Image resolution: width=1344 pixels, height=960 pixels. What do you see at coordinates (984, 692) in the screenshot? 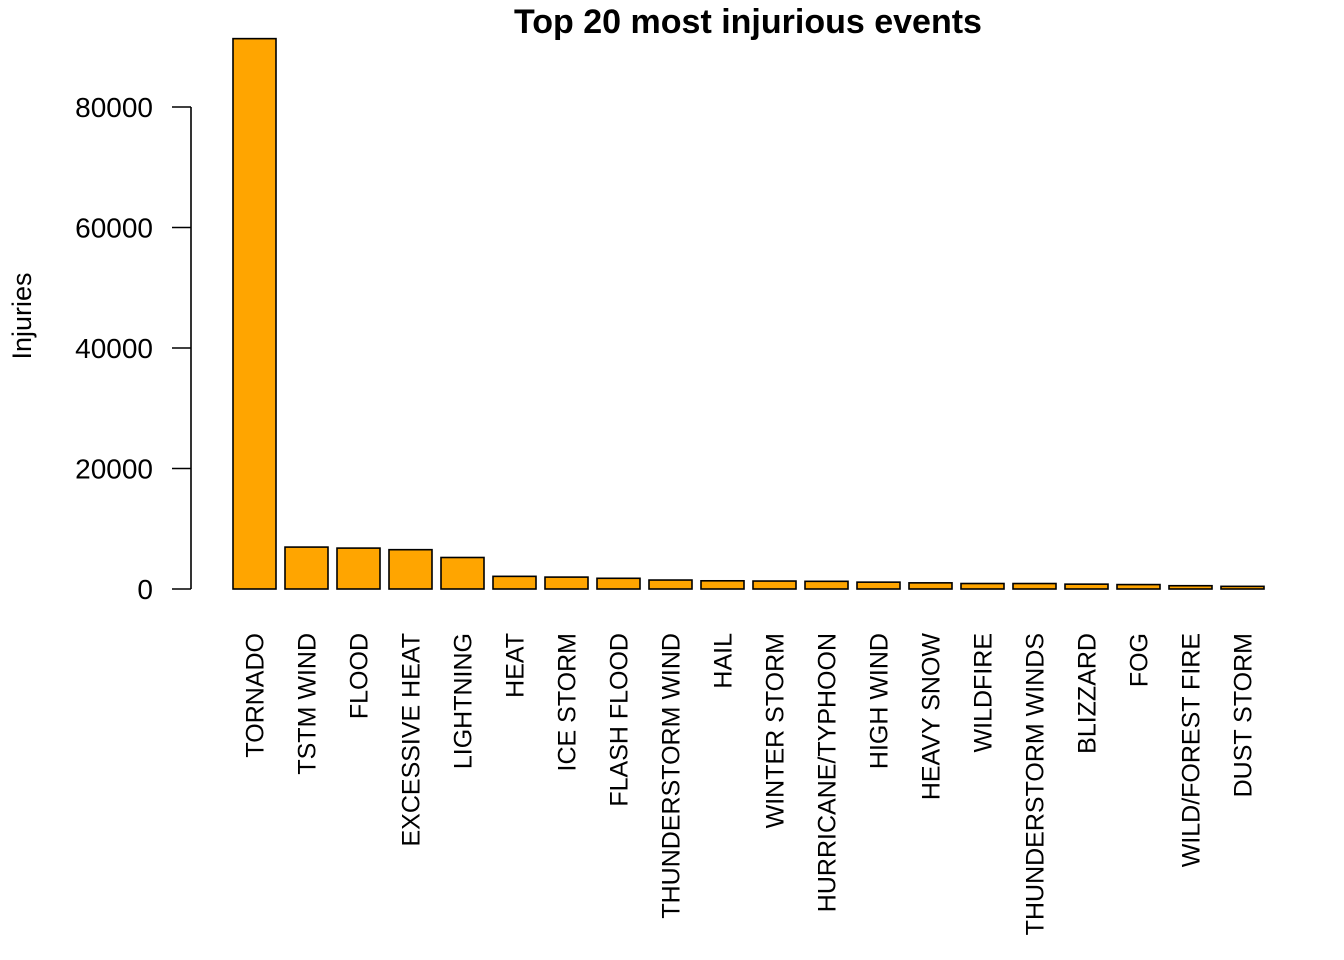
I see `x-tick-label: WILDFIRE` at bounding box center [984, 692].